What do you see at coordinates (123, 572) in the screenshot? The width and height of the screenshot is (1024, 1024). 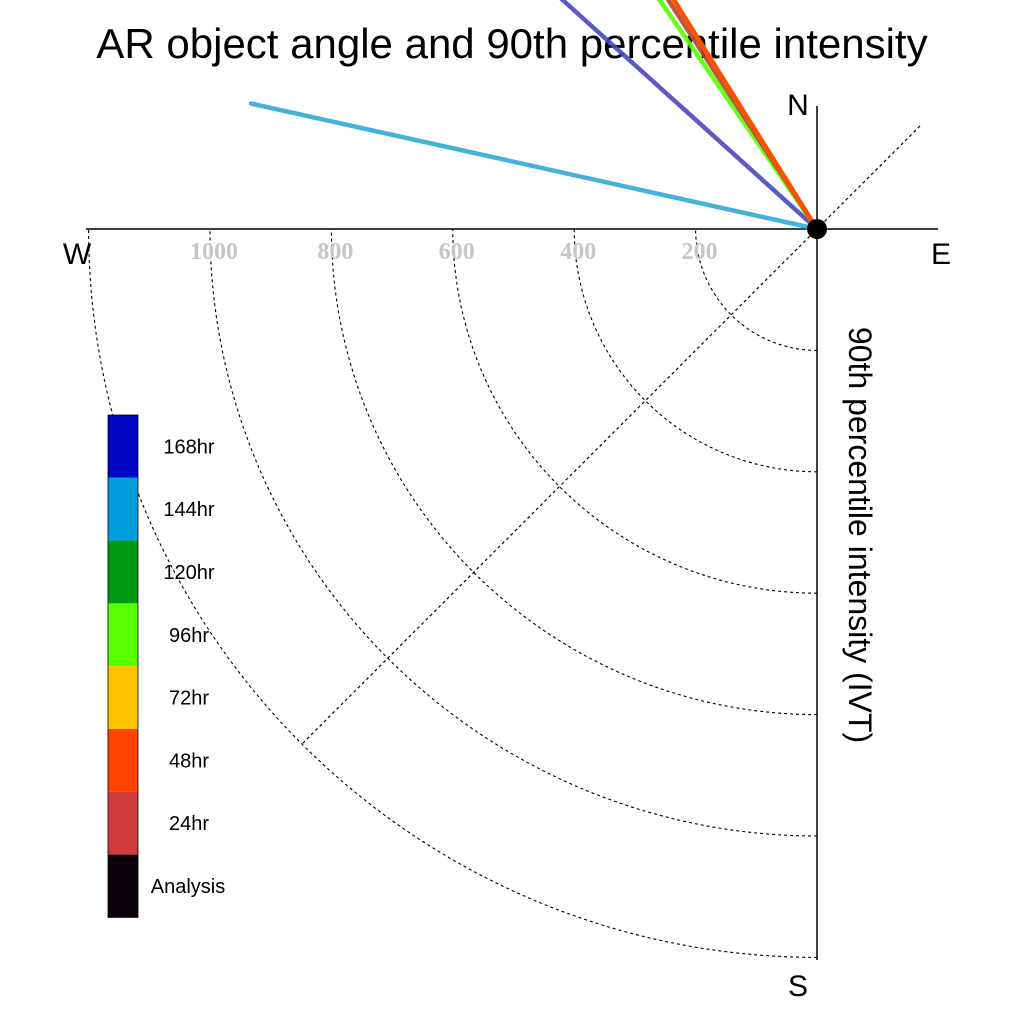 I see `legend-swatch-120hr` at bounding box center [123, 572].